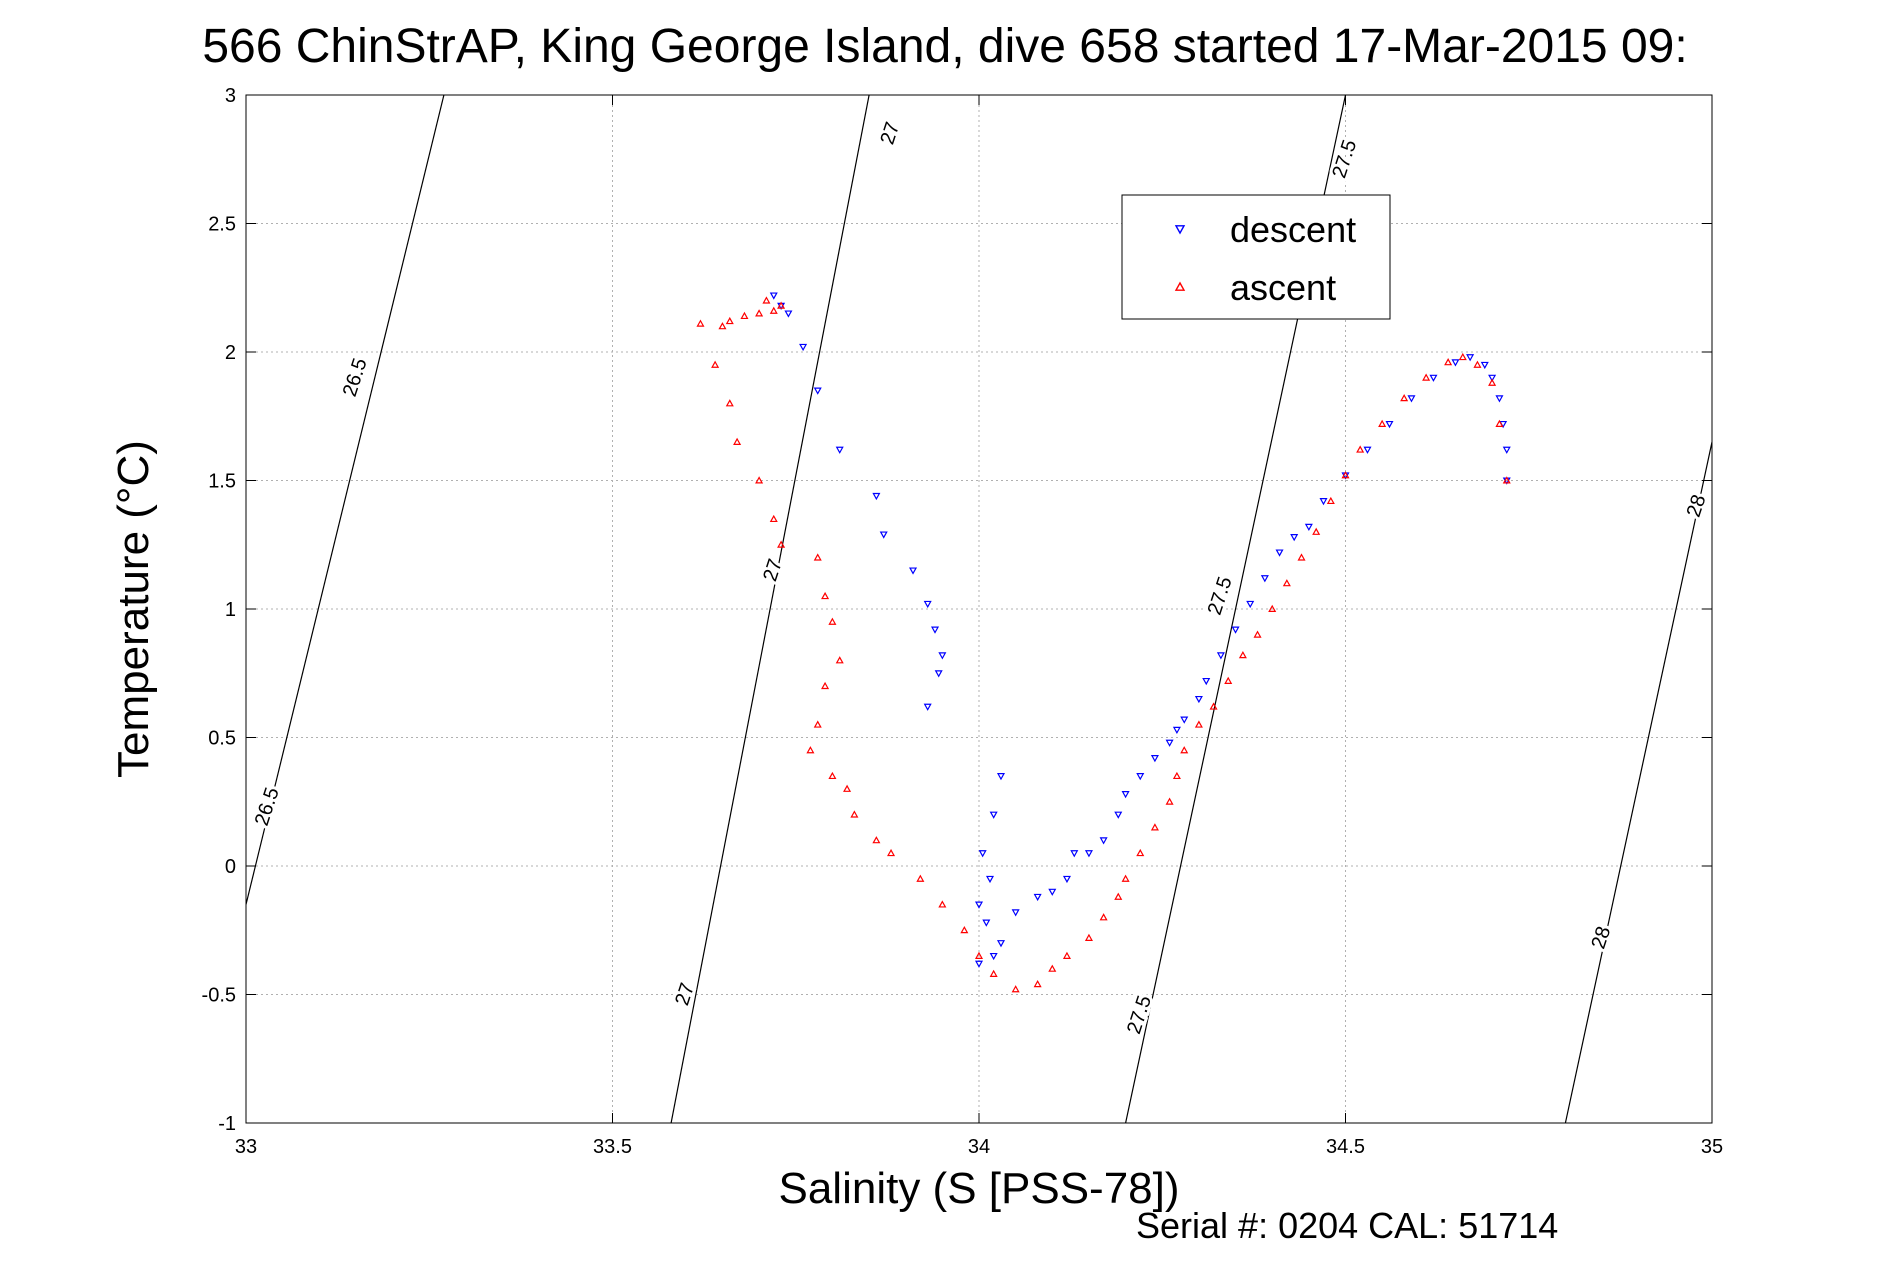 This screenshot has height=1262, width=1891. Describe the element at coordinates (612, 1147) in the screenshot. I see `x-tick-label: 33.5` at that location.